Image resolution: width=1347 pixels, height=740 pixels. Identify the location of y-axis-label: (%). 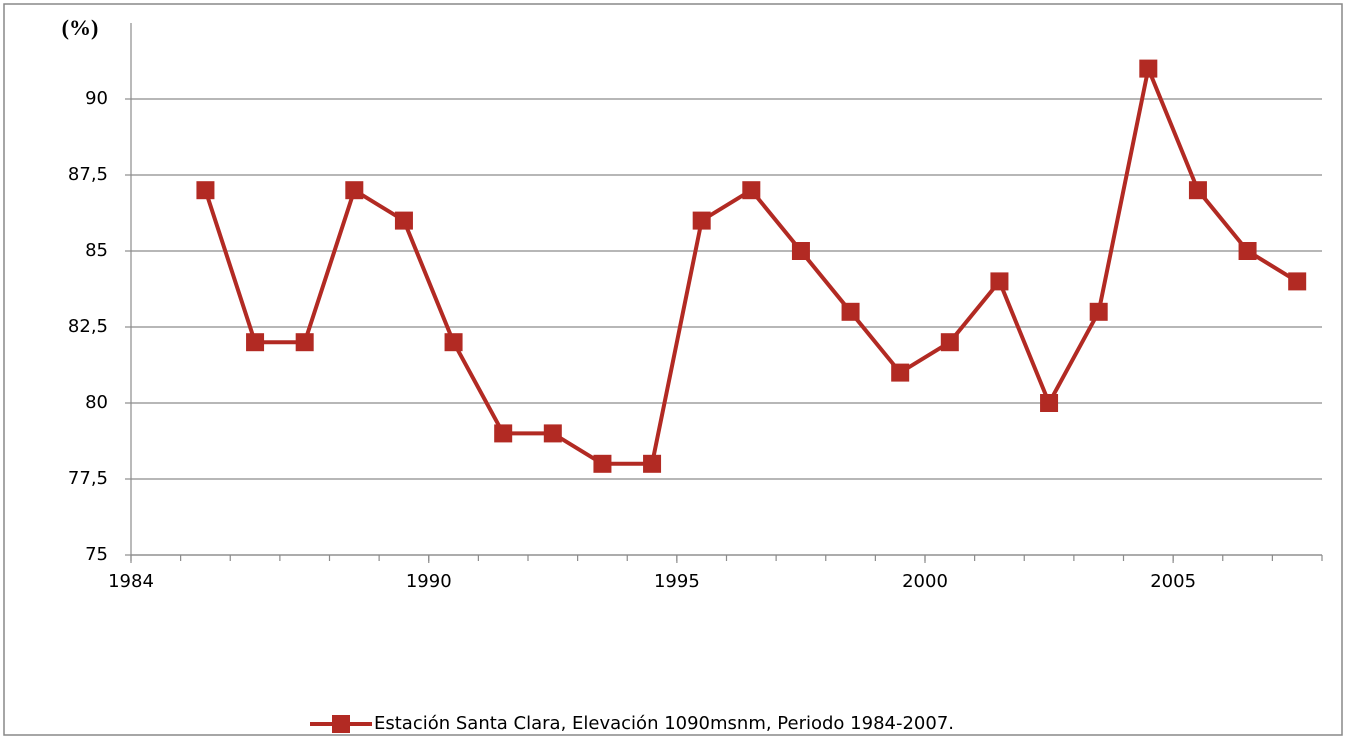
(80, 27).